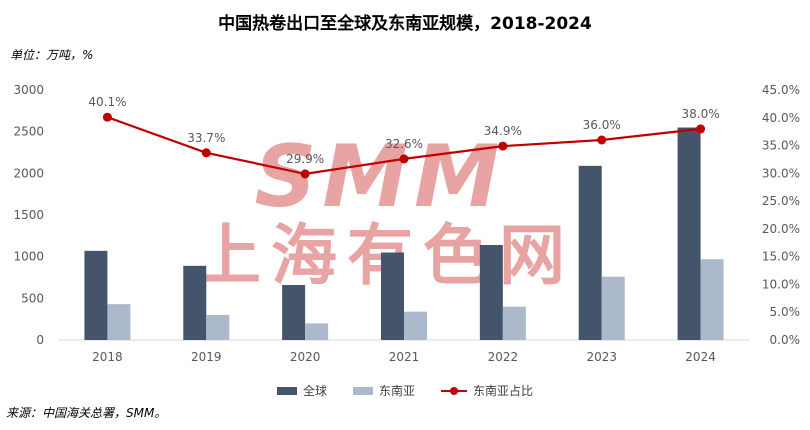 The width and height of the screenshot is (810, 430). I want to click on y-axis-left: 0 500 1000 1500 2000 2500 3000, so click(28, 215).